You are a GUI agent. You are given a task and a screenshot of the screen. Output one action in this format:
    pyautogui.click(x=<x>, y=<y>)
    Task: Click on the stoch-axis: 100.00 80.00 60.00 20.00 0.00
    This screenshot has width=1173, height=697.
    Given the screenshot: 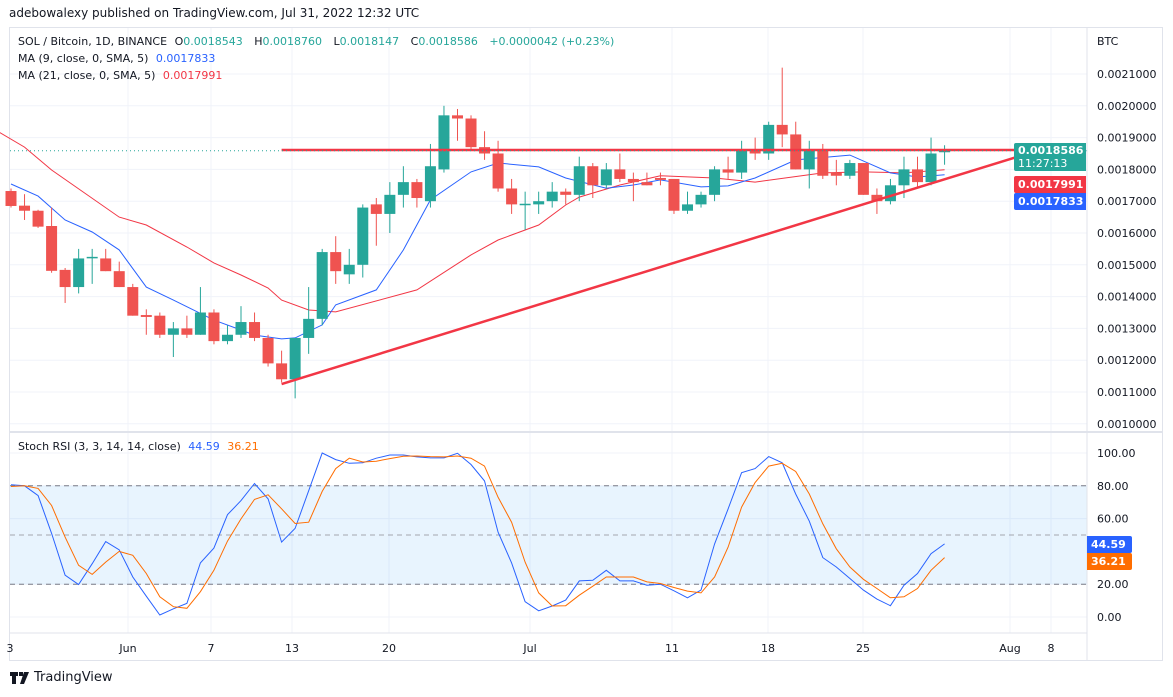 What is the action you would take?
    pyautogui.click(x=1116, y=535)
    